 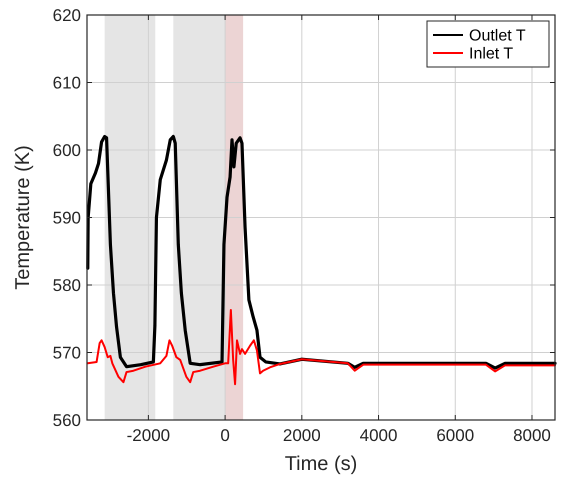 What do you see at coordinates (66, 15) in the screenshot?
I see `y-tick-label: 620` at bounding box center [66, 15].